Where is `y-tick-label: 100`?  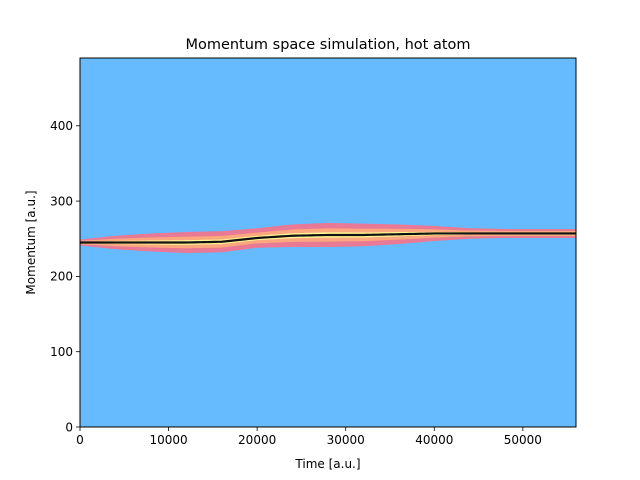 y-tick-label: 100 is located at coordinates (61, 352).